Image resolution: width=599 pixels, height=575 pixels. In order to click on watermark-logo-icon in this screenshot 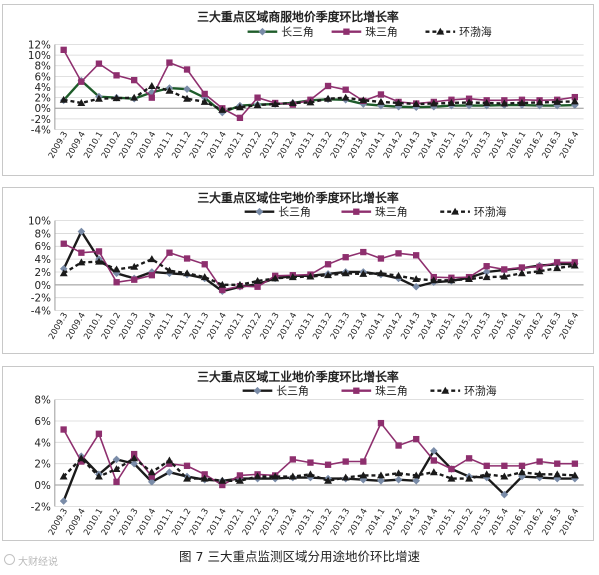, I will do `click(9, 559)`.